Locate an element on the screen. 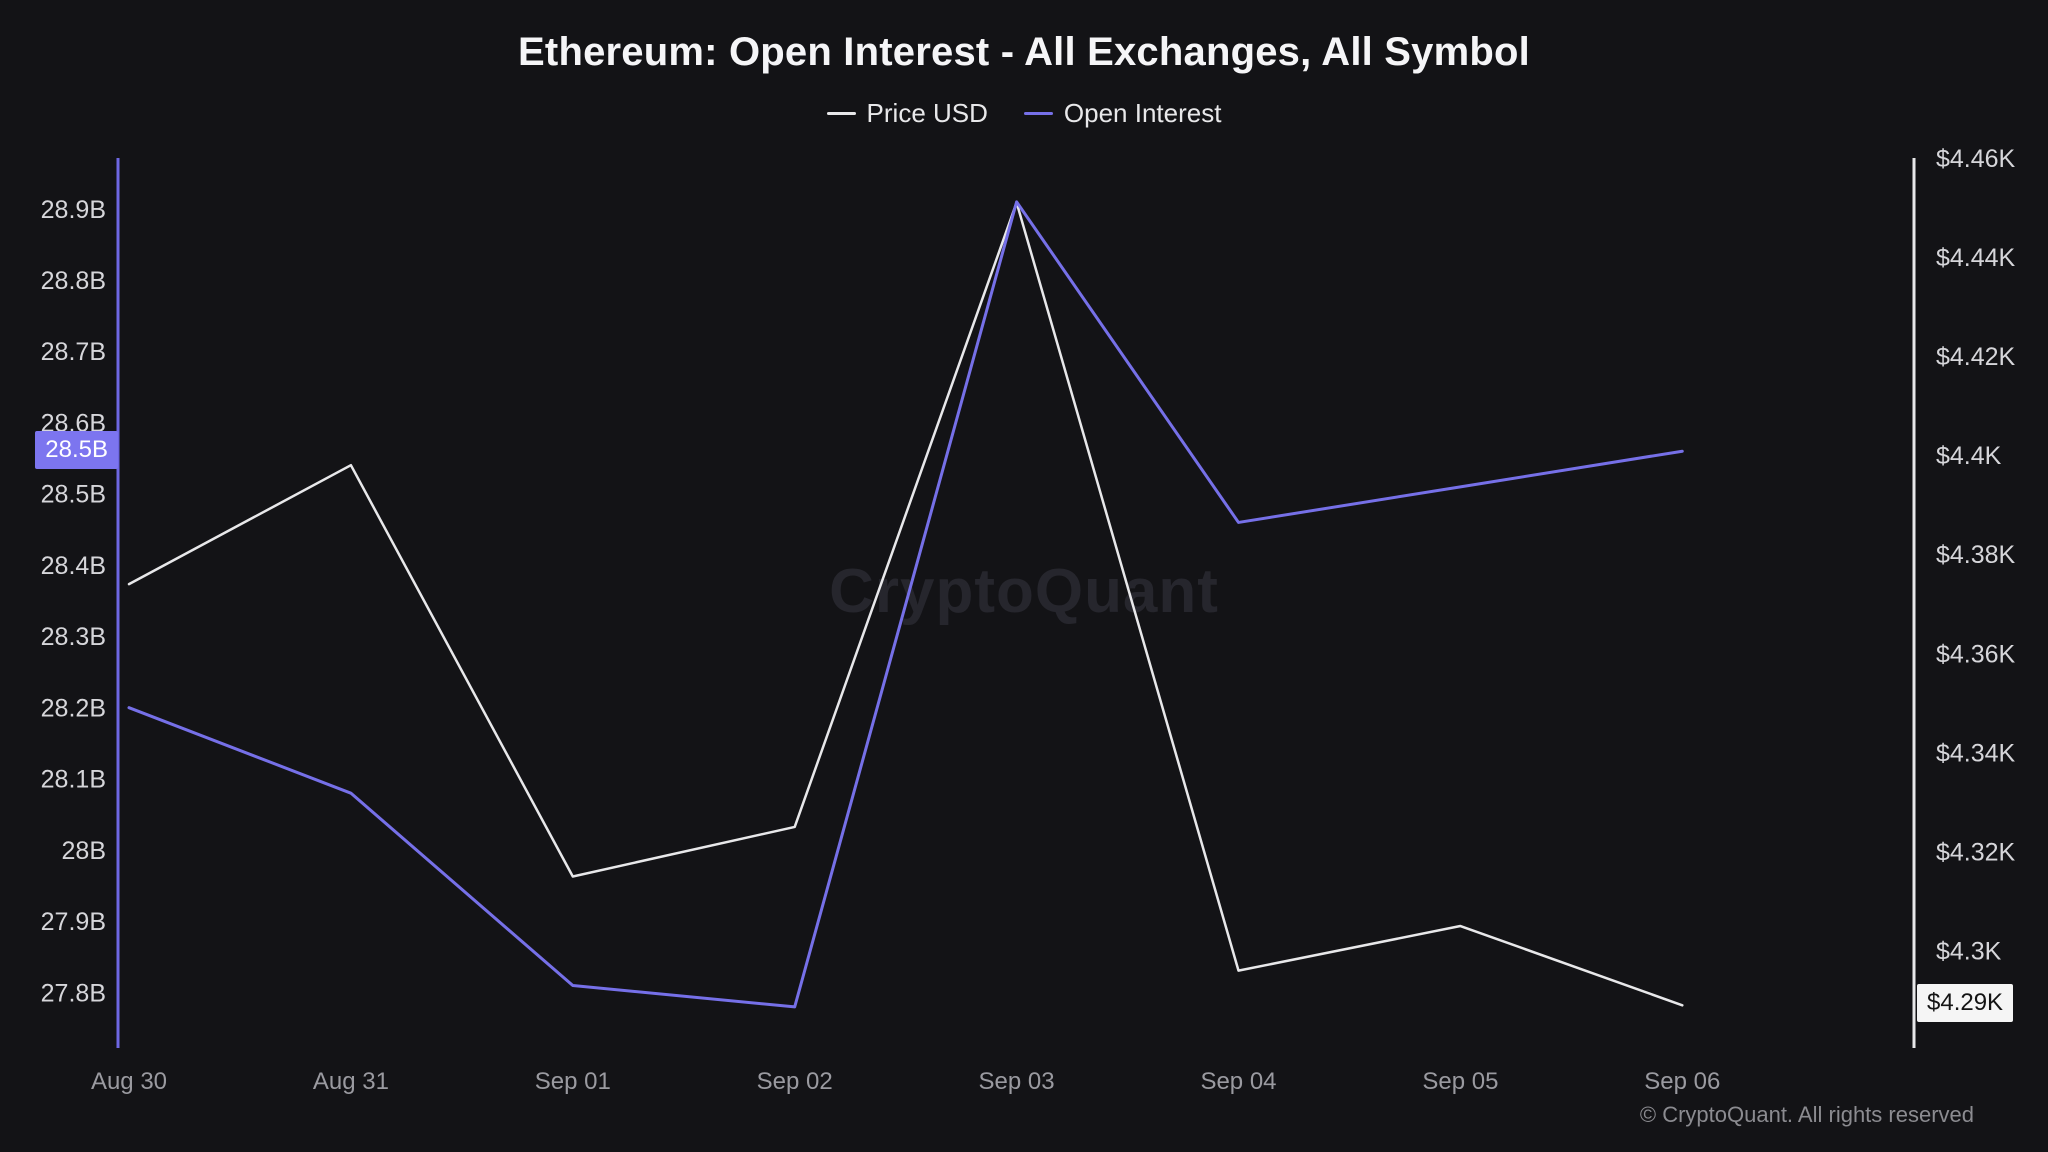 Image resolution: width=2048 pixels, height=1152 pixels. right-axis-tick-label: $4.46K is located at coordinates (1976, 159).